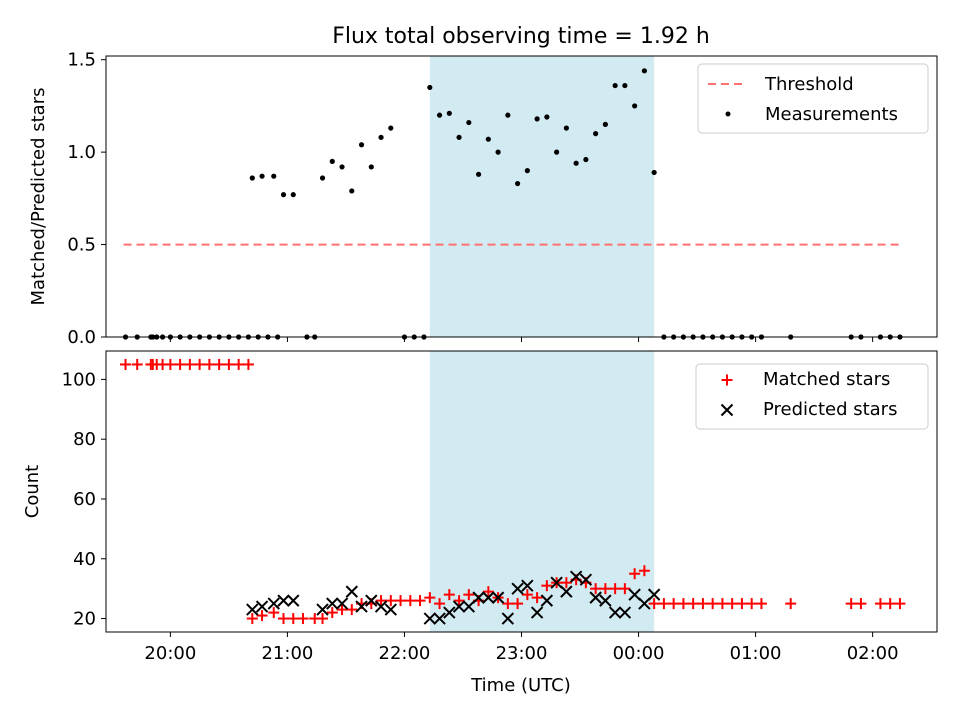  What do you see at coordinates (756, 653) in the screenshot?
I see `bottom-x-tick-label: 01:00` at bounding box center [756, 653].